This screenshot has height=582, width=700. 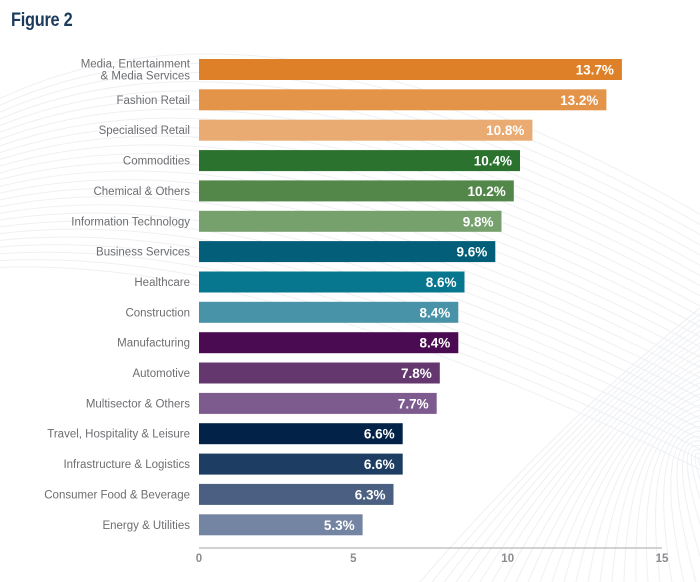 I want to click on value-label: 5.3%, so click(x=339, y=525).